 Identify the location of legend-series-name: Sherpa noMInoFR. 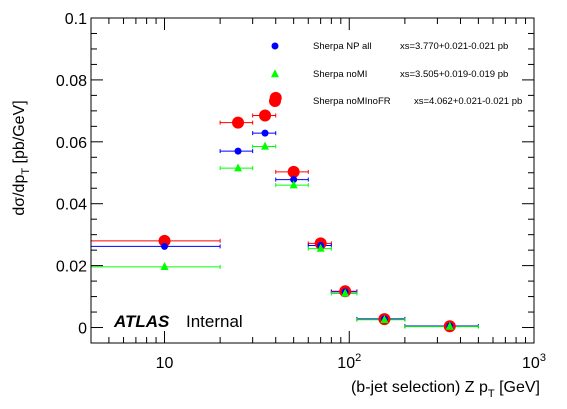
(352, 101).